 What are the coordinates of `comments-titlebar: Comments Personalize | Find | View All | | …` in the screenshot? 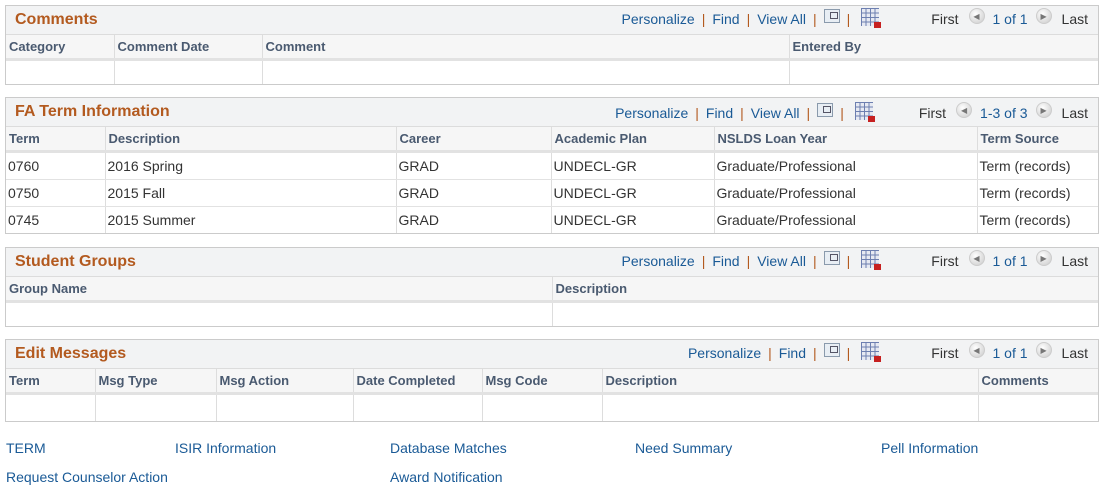 It's located at (552, 20).